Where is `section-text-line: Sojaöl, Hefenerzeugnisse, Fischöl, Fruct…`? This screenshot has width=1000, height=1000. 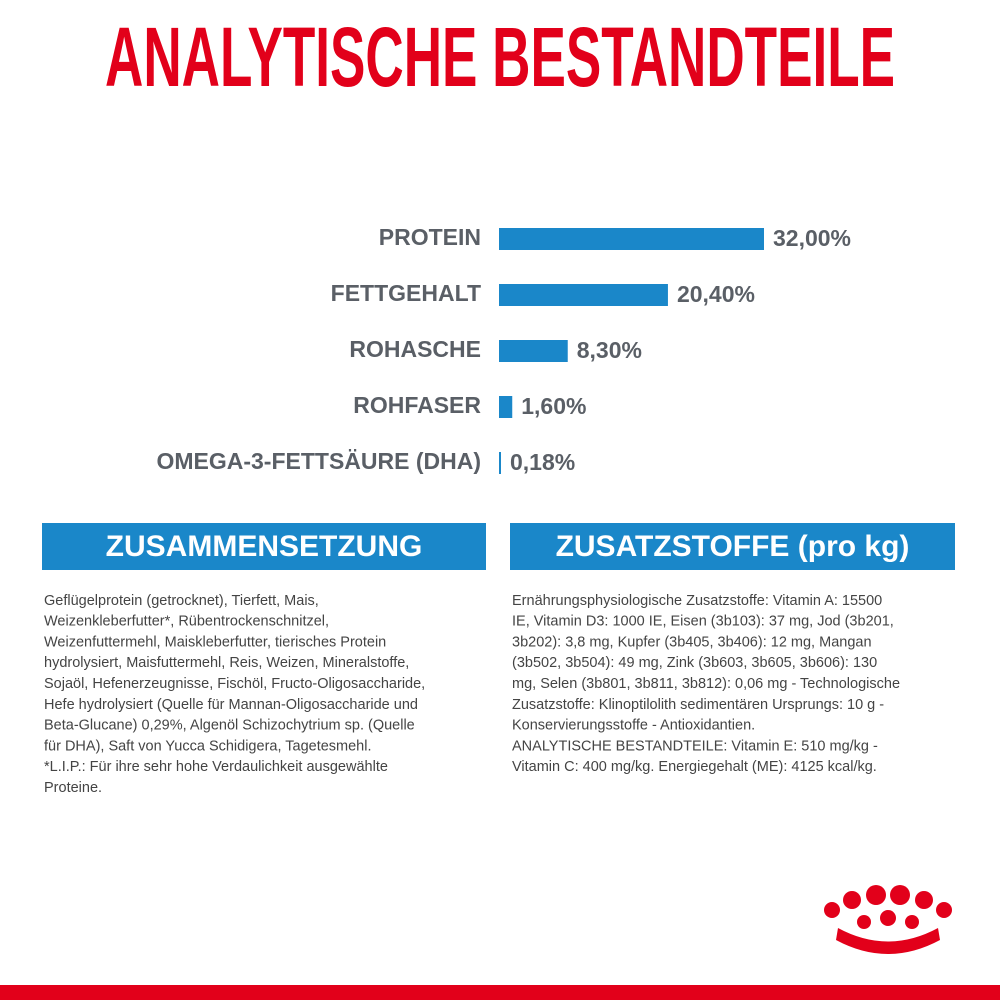
section-text-line: Sojaöl, Hefenerzeugnisse, Fischöl, Fruct… is located at coordinates (234, 684).